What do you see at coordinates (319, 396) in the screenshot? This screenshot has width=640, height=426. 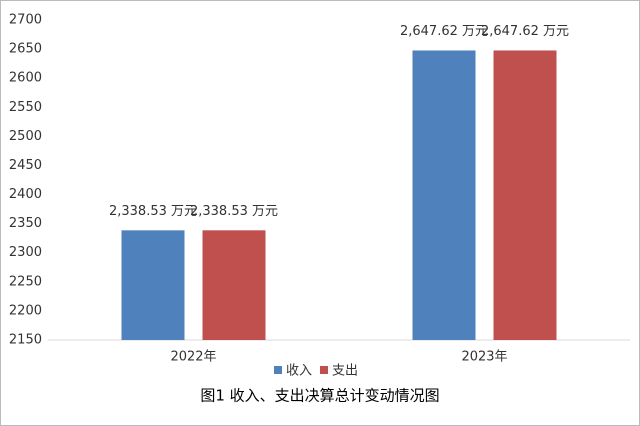 I see `chart-title: 图1 收入、支出决算总计变动情况图` at bounding box center [319, 396].